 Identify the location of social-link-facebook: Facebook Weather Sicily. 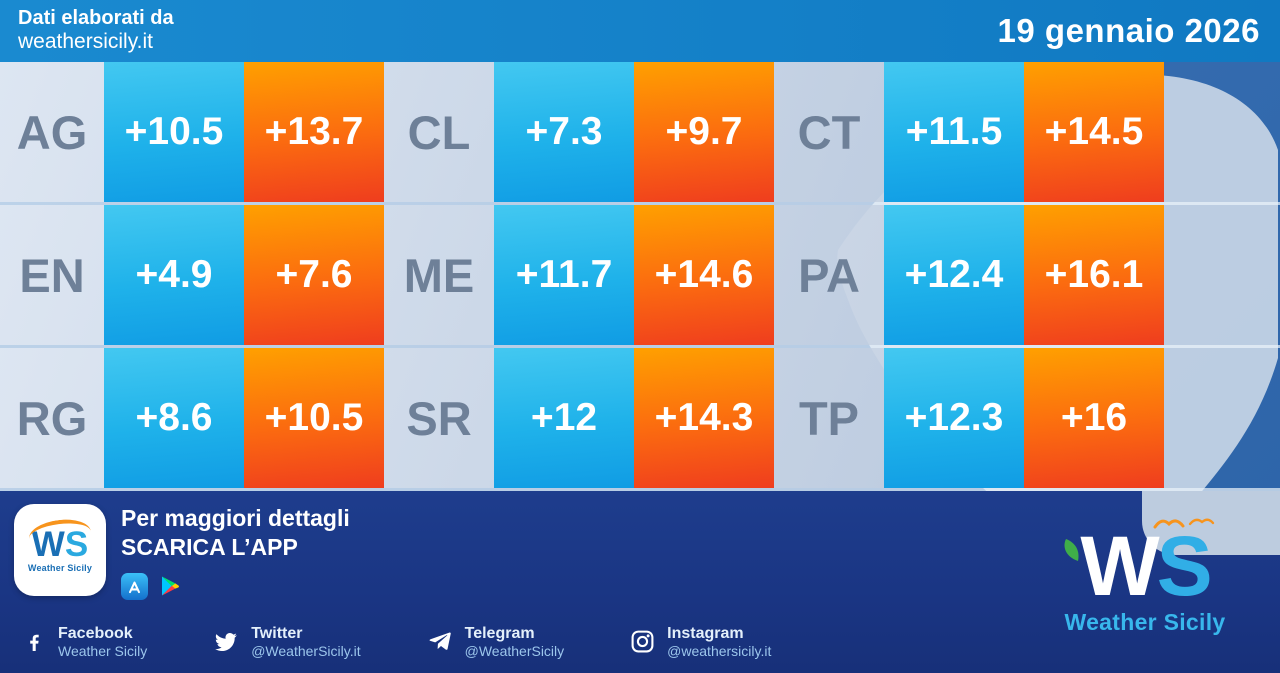
(84, 642).